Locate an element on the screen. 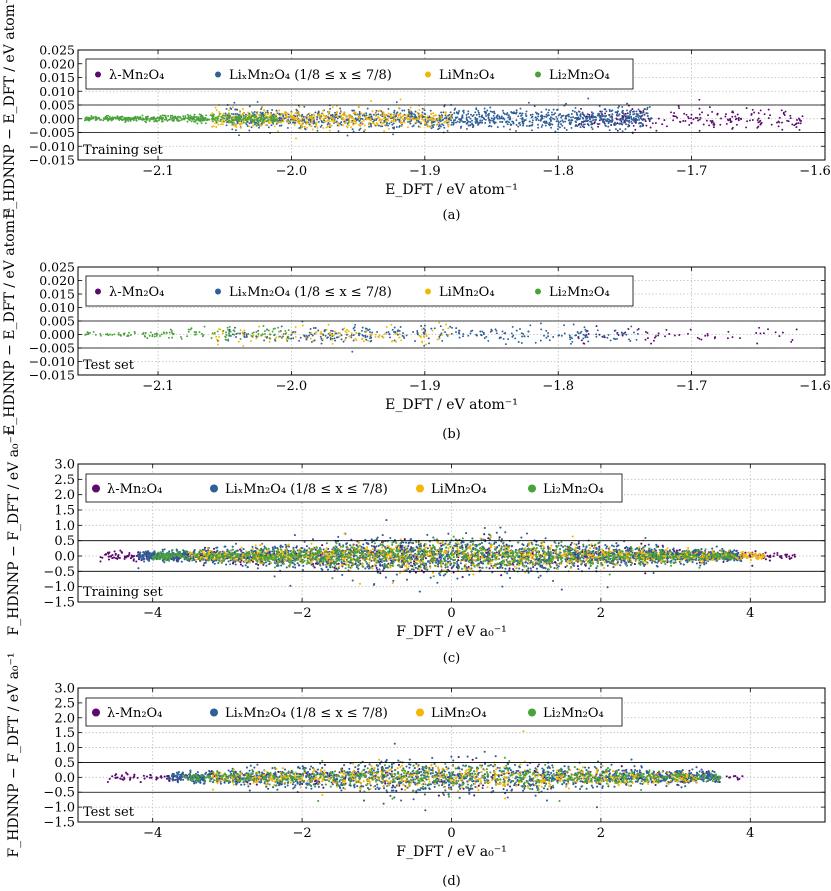  scatter-points is located at coordinates (447, 541).